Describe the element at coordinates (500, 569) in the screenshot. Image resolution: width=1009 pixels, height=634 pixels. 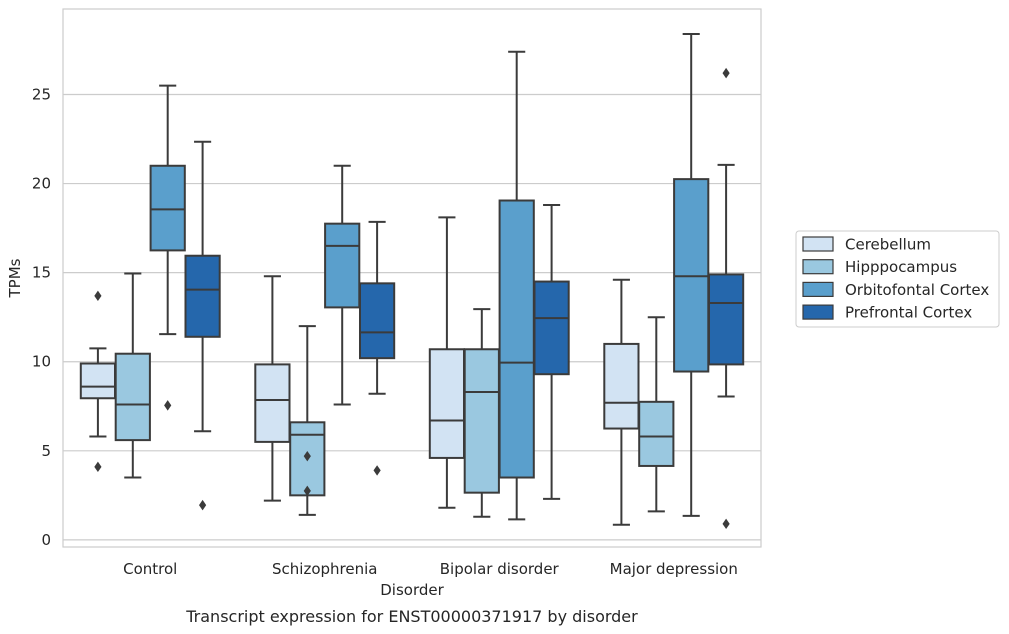
I see `x-tick-label: Bipolar disorder` at that location.